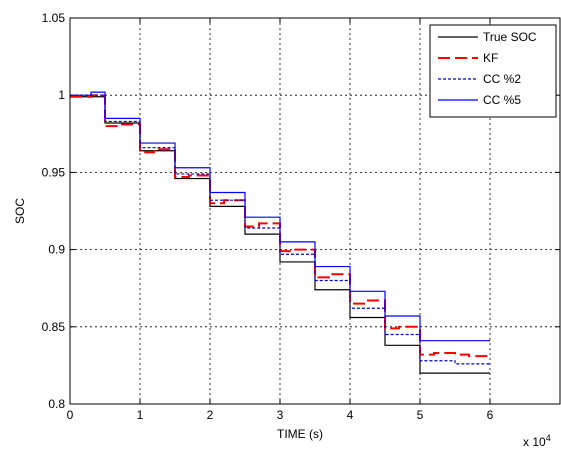  What do you see at coordinates (56, 250) in the screenshot?
I see `y-tick-label: 0.9` at bounding box center [56, 250].